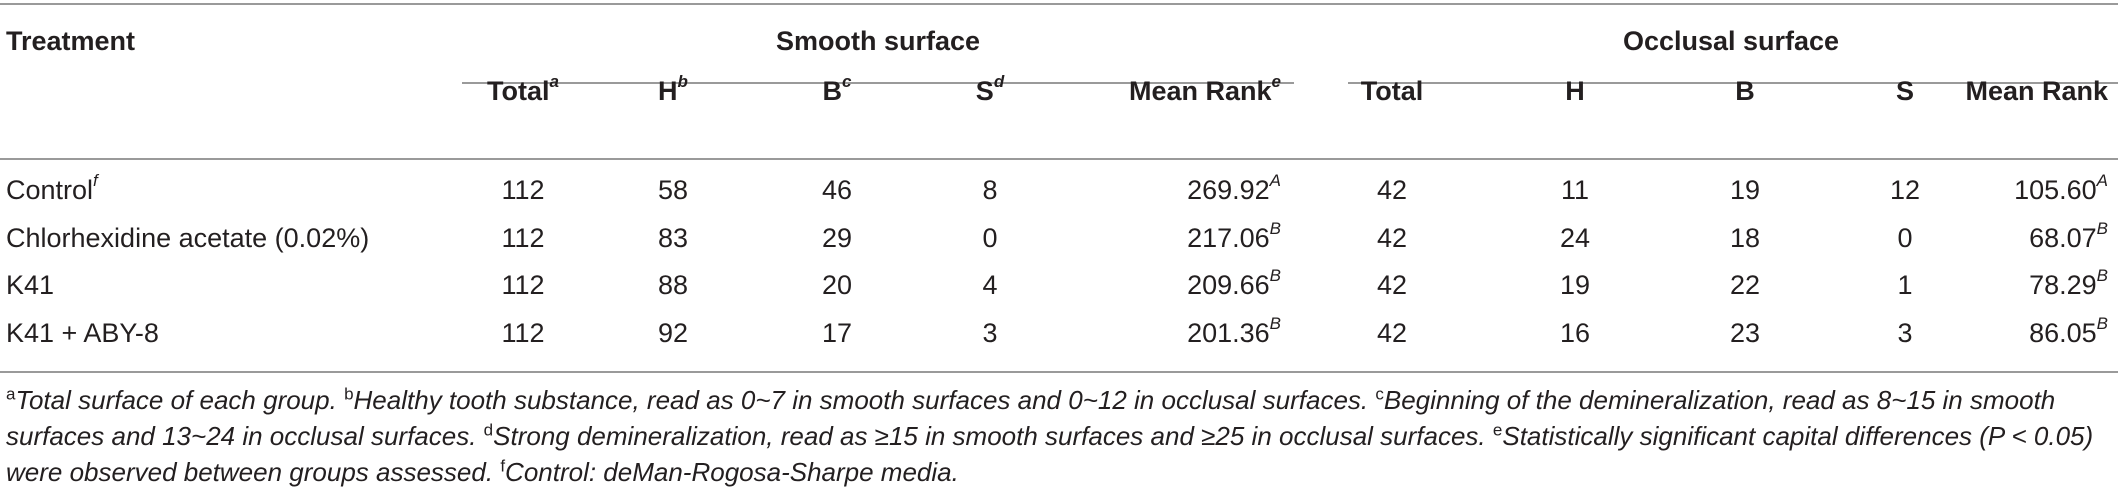 Image resolution: width=2118 pixels, height=500 pixels. I want to click on treatment-name: Control, so click(50, 190).